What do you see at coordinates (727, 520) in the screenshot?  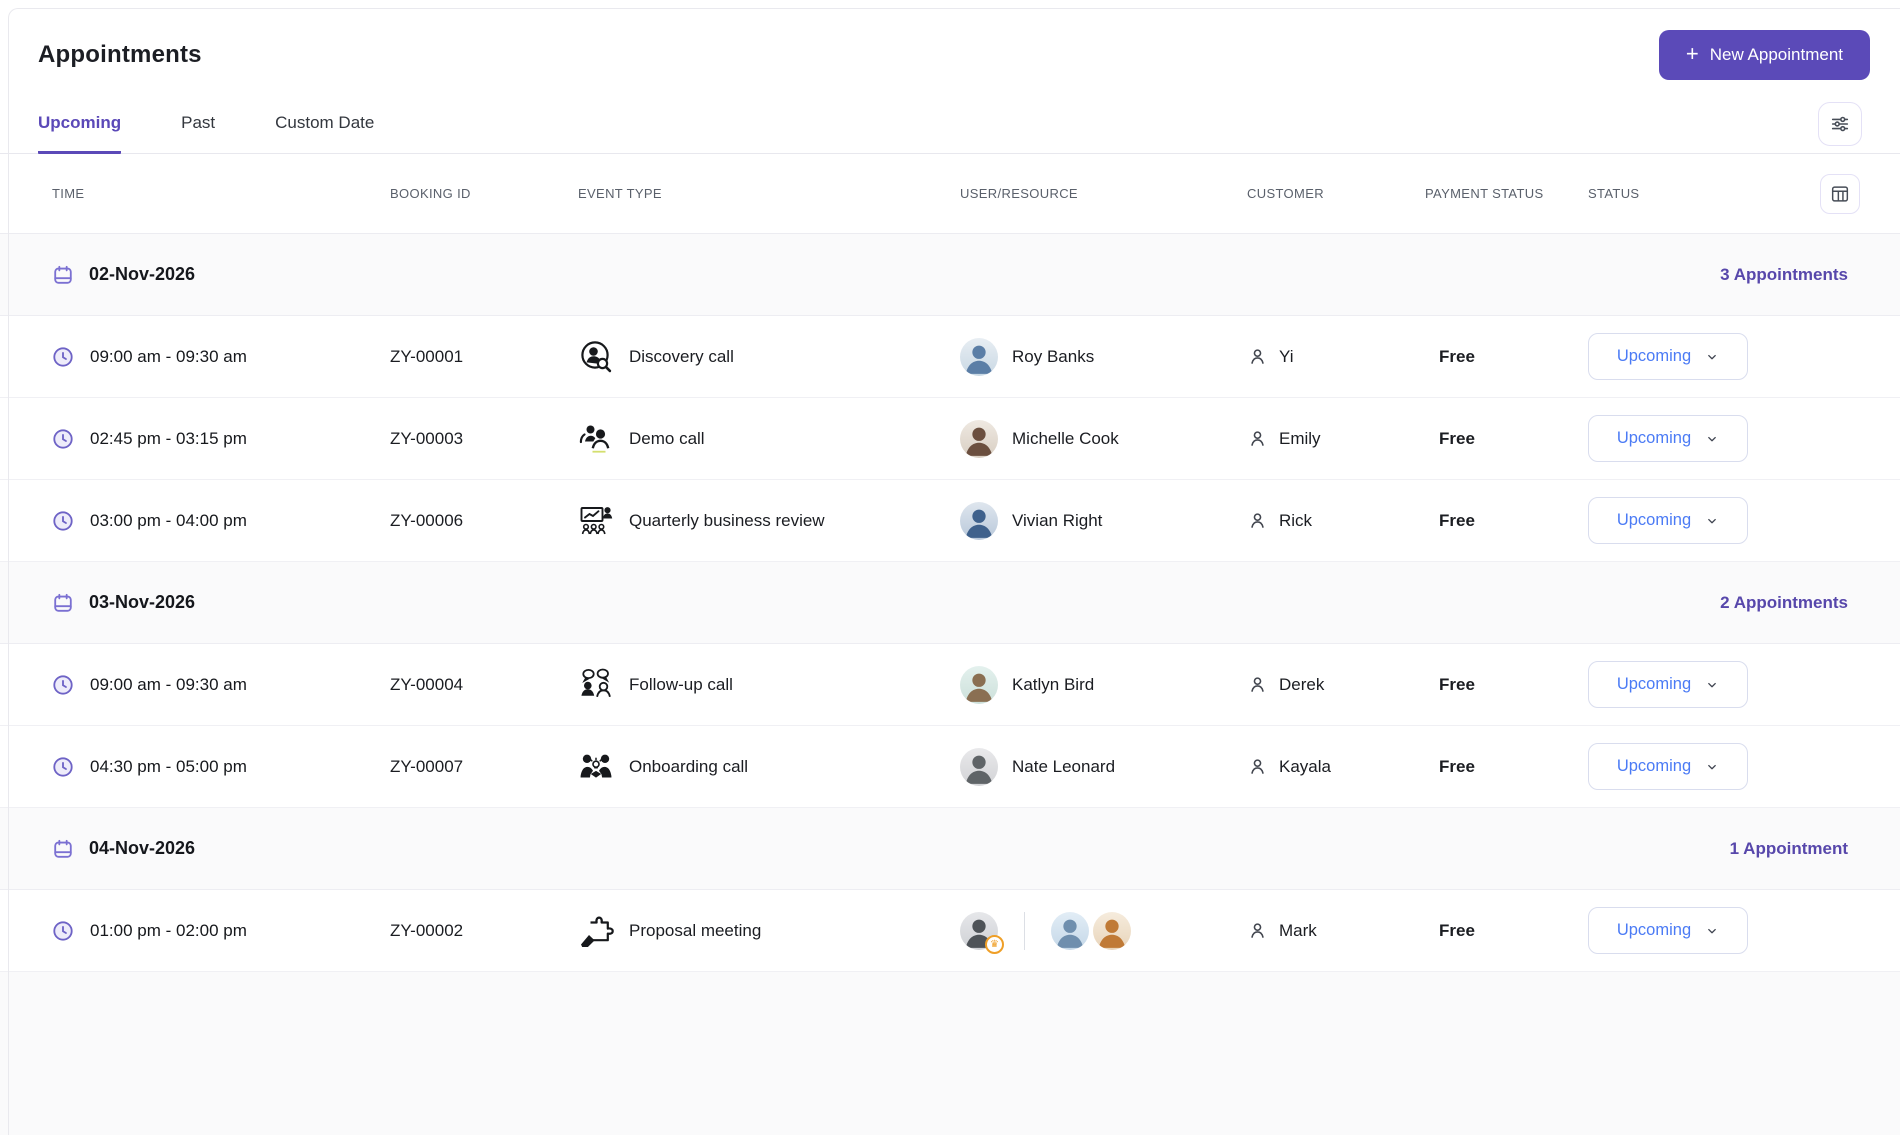 I see `event-type-label: Quarterly business review` at bounding box center [727, 520].